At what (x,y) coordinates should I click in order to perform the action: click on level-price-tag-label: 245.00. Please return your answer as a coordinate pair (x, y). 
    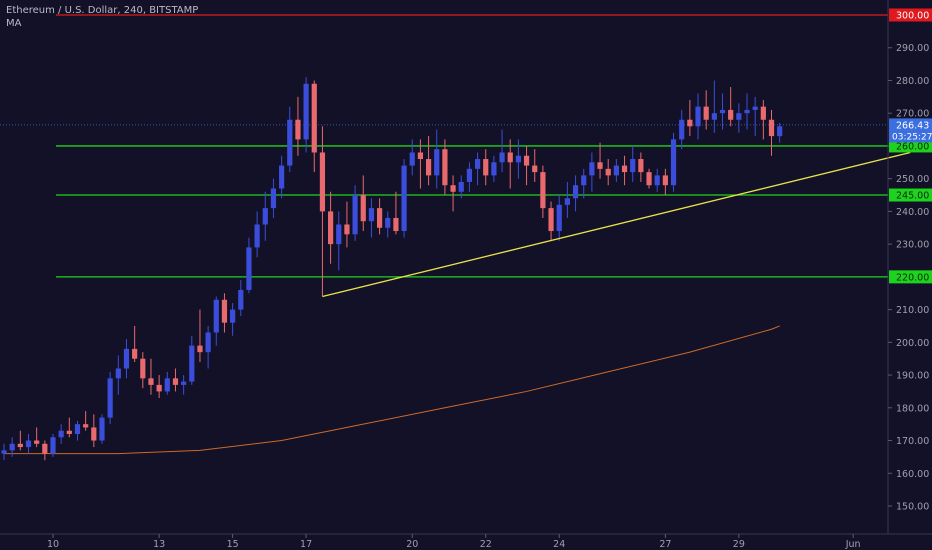
    Looking at the image, I should click on (912, 196).